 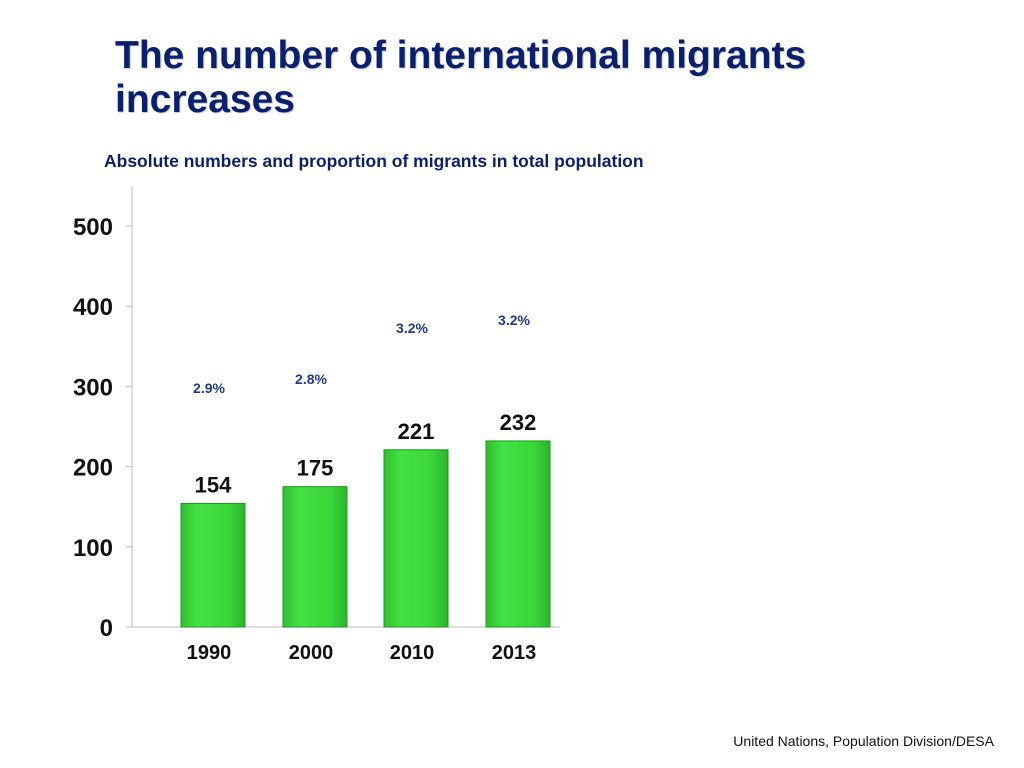 I want to click on x-category-label: 2010, so click(x=412, y=653).